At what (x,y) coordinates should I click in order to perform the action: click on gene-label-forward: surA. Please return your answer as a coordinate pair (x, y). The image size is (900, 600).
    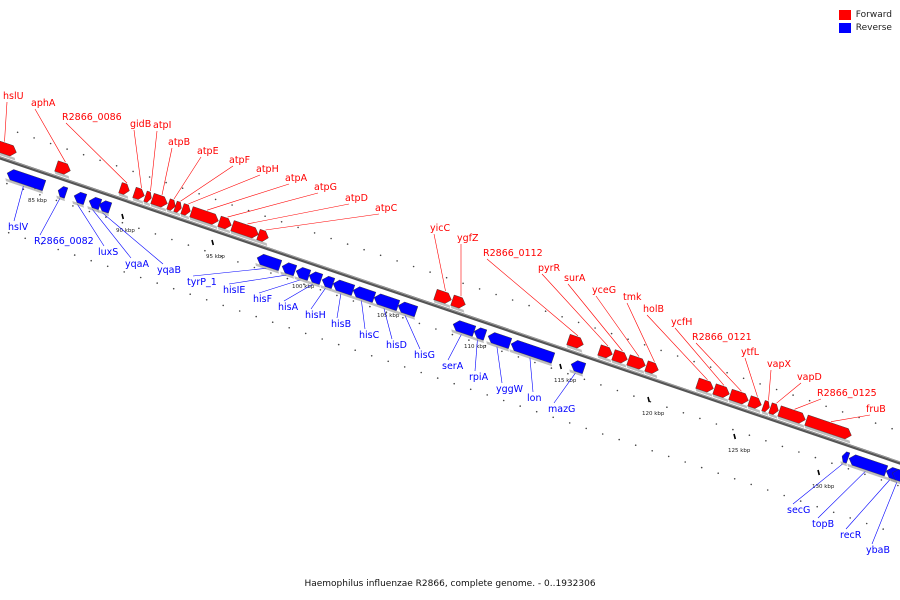
    Looking at the image, I should click on (575, 278).